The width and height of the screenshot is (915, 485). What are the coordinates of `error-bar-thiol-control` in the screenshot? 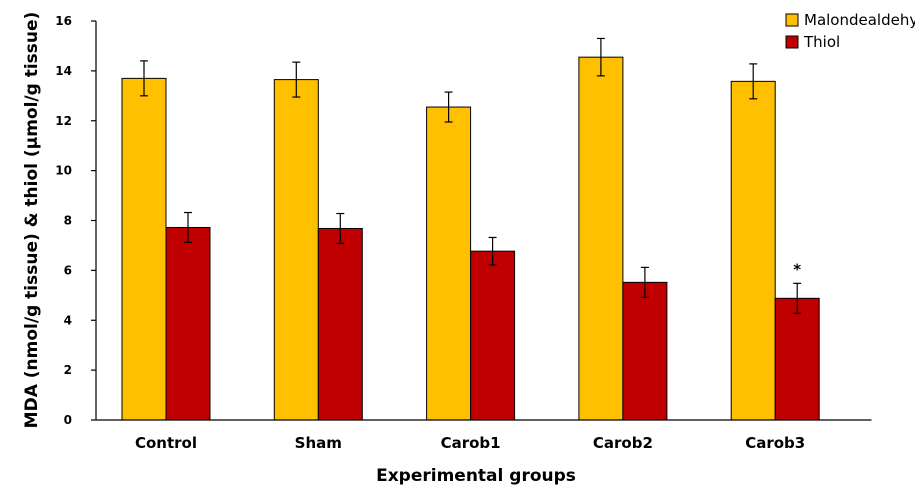 It's located at (188, 227).